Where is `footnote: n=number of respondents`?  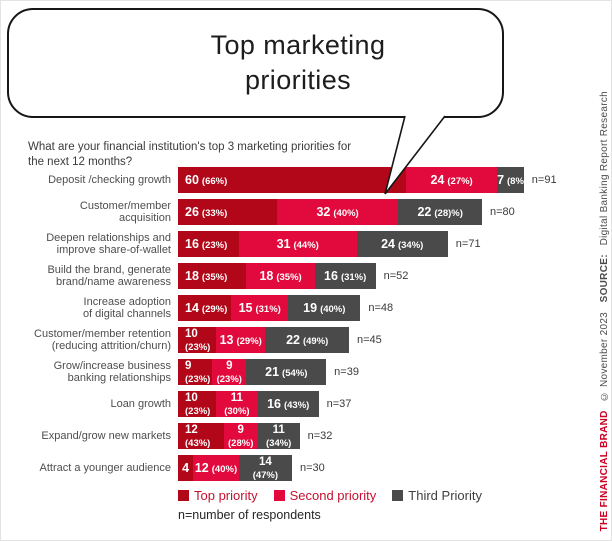
footnote: n=number of respondents is located at coordinates (249, 515).